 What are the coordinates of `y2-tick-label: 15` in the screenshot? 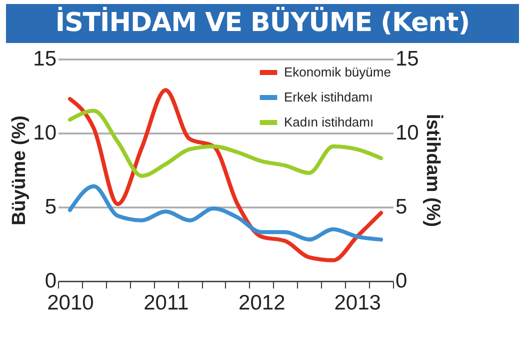 It's located at (407, 59).